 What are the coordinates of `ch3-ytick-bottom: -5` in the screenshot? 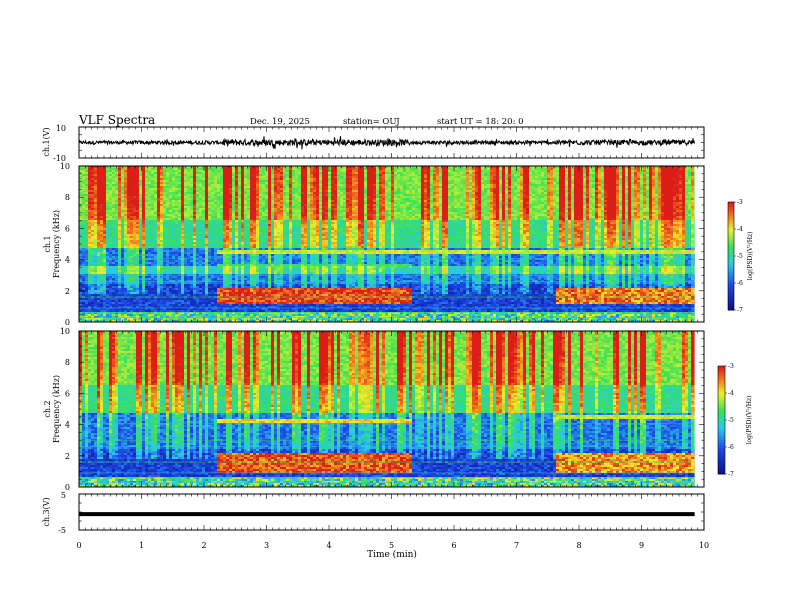 It's located at (62, 530).